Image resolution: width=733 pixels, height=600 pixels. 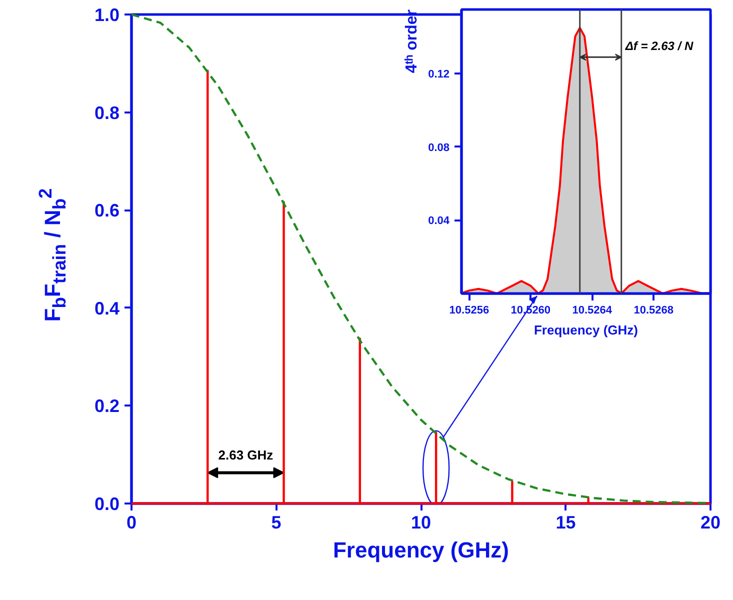 What do you see at coordinates (566, 522) in the screenshot?
I see `x-tick-label: 15` at bounding box center [566, 522].